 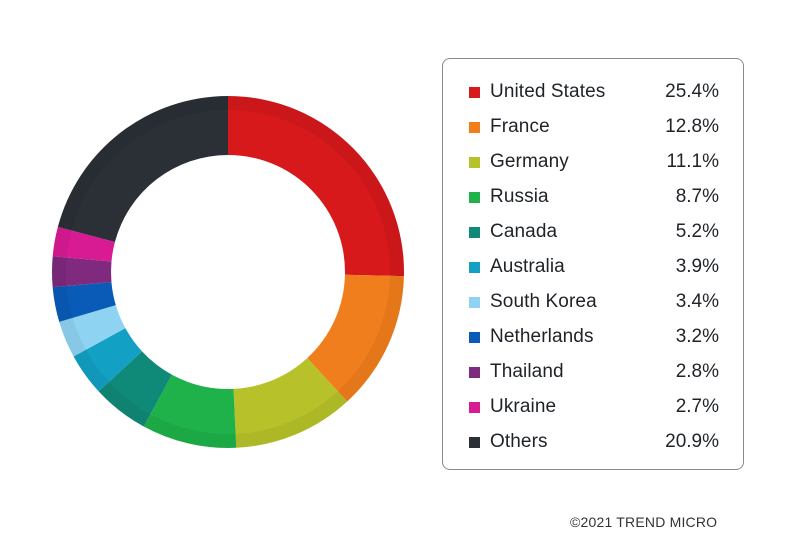 What do you see at coordinates (692, 91) in the screenshot?
I see `legend-value: 25.4%` at bounding box center [692, 91].